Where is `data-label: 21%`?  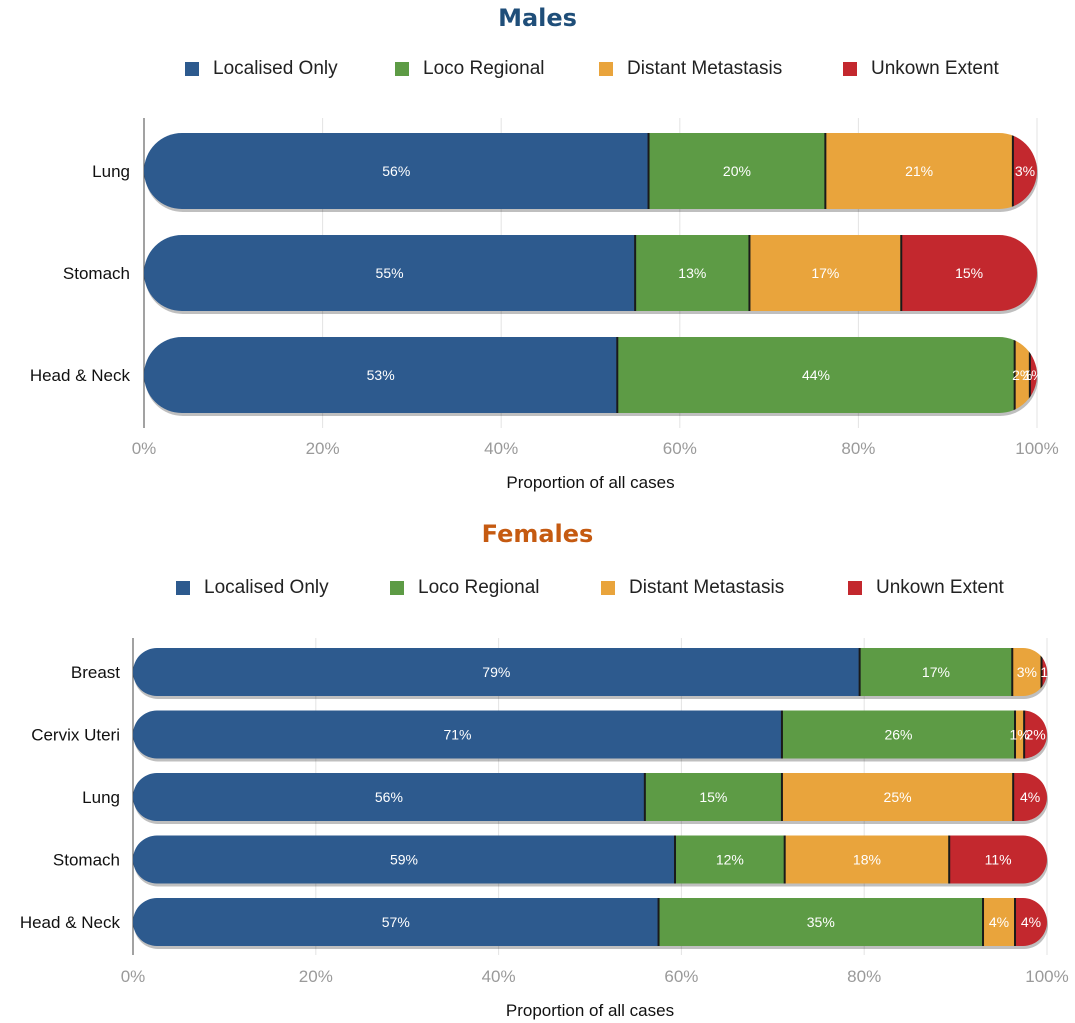 data-label: 21% is located at coordinates (919, 171).